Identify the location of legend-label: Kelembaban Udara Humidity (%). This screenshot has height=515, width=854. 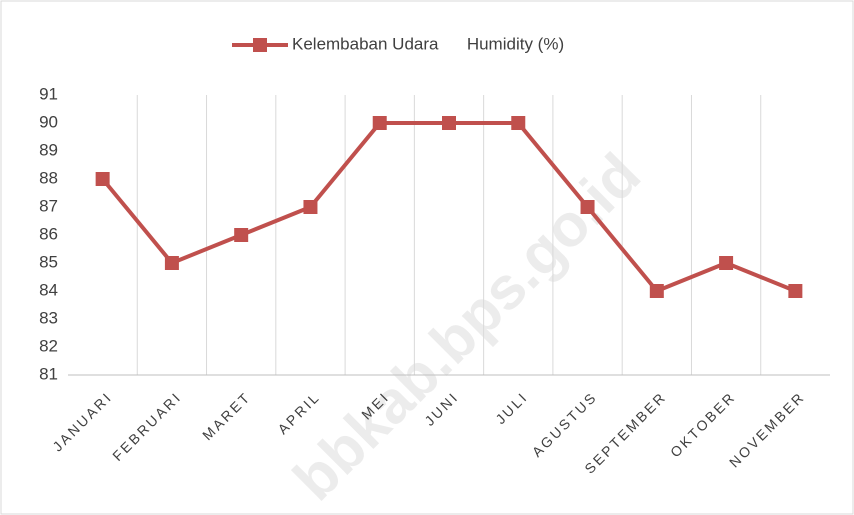
(428, 43).